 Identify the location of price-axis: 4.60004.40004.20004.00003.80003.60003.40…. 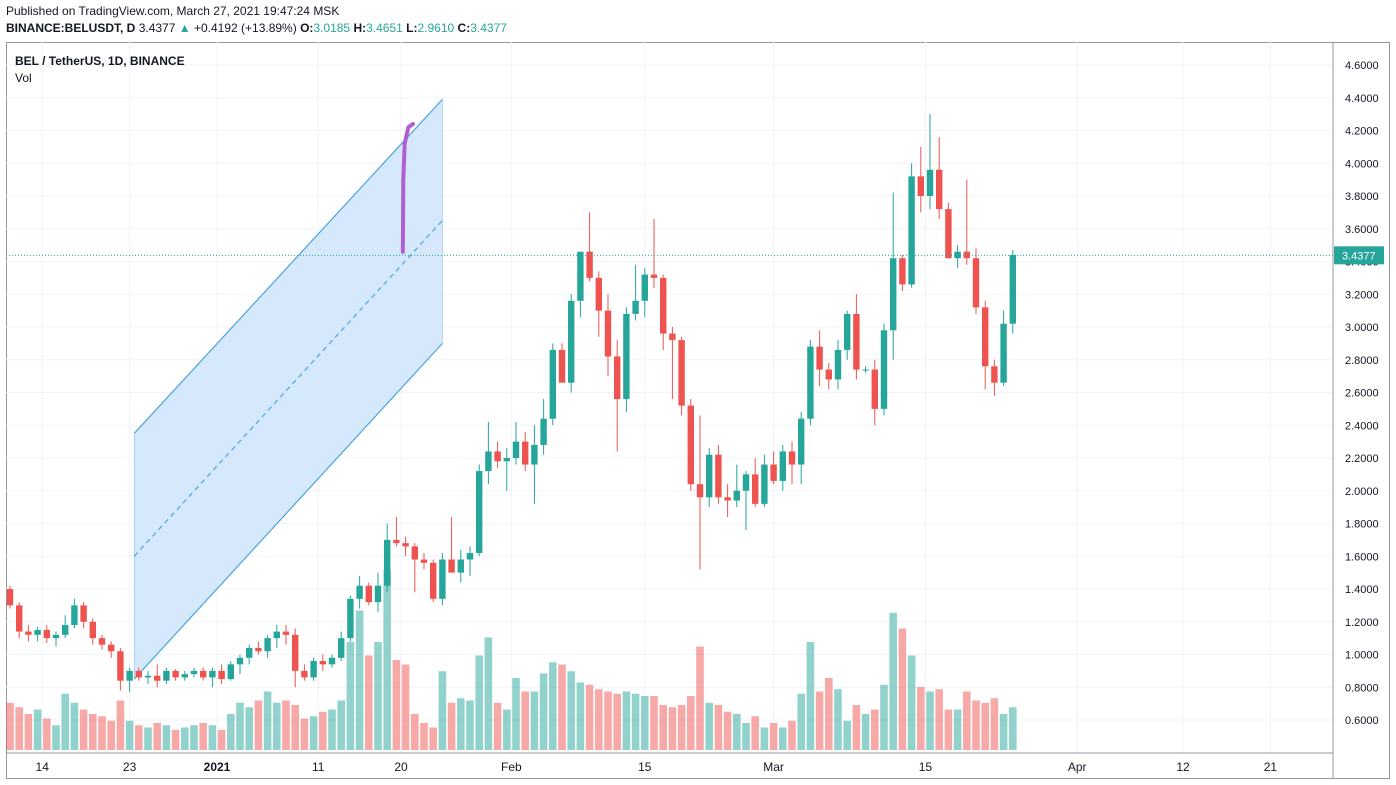
(1362, 393).